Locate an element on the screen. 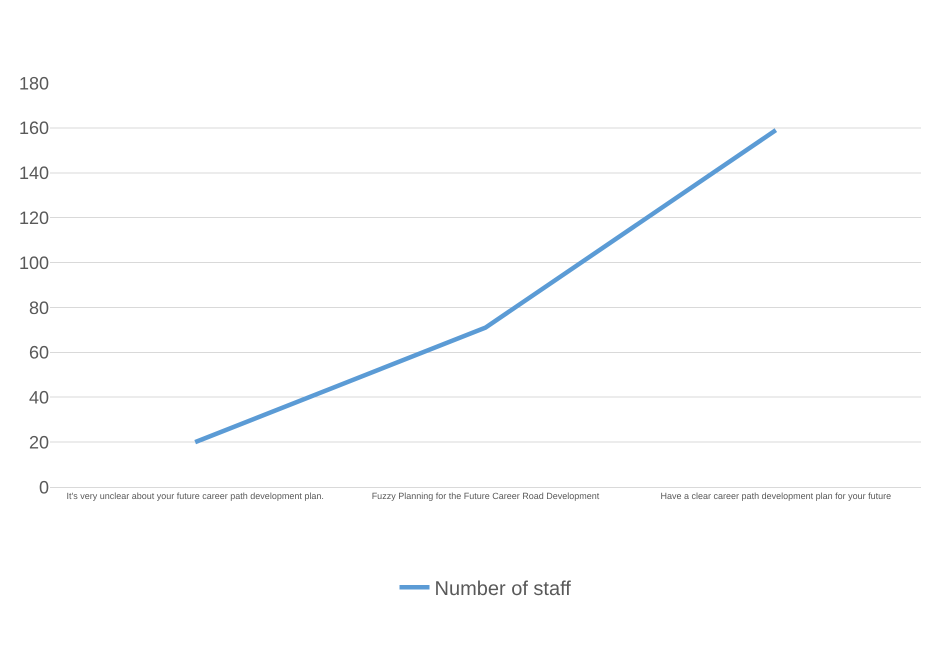 This screenshot has height=650, width=949. x-tick-label: Fuzzy Planning for the Future Career Road Development is located at coordinates (486, 495).